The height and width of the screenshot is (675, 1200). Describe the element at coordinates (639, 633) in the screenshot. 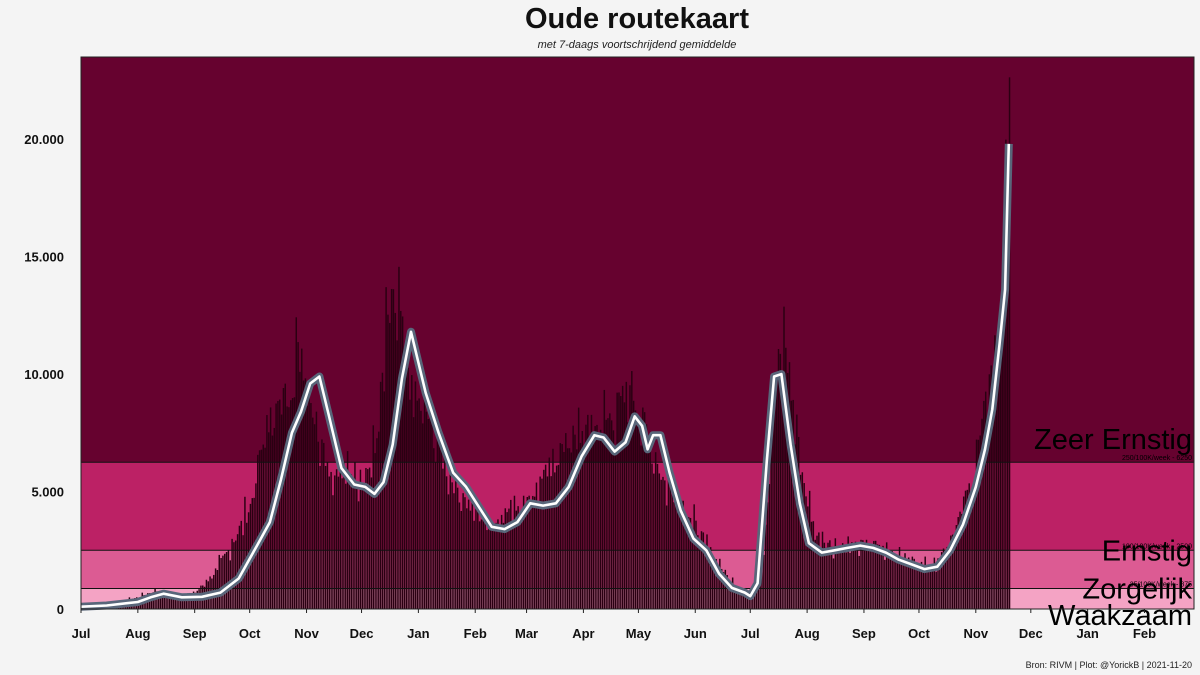

I see `x-tick-label: May` at that location.